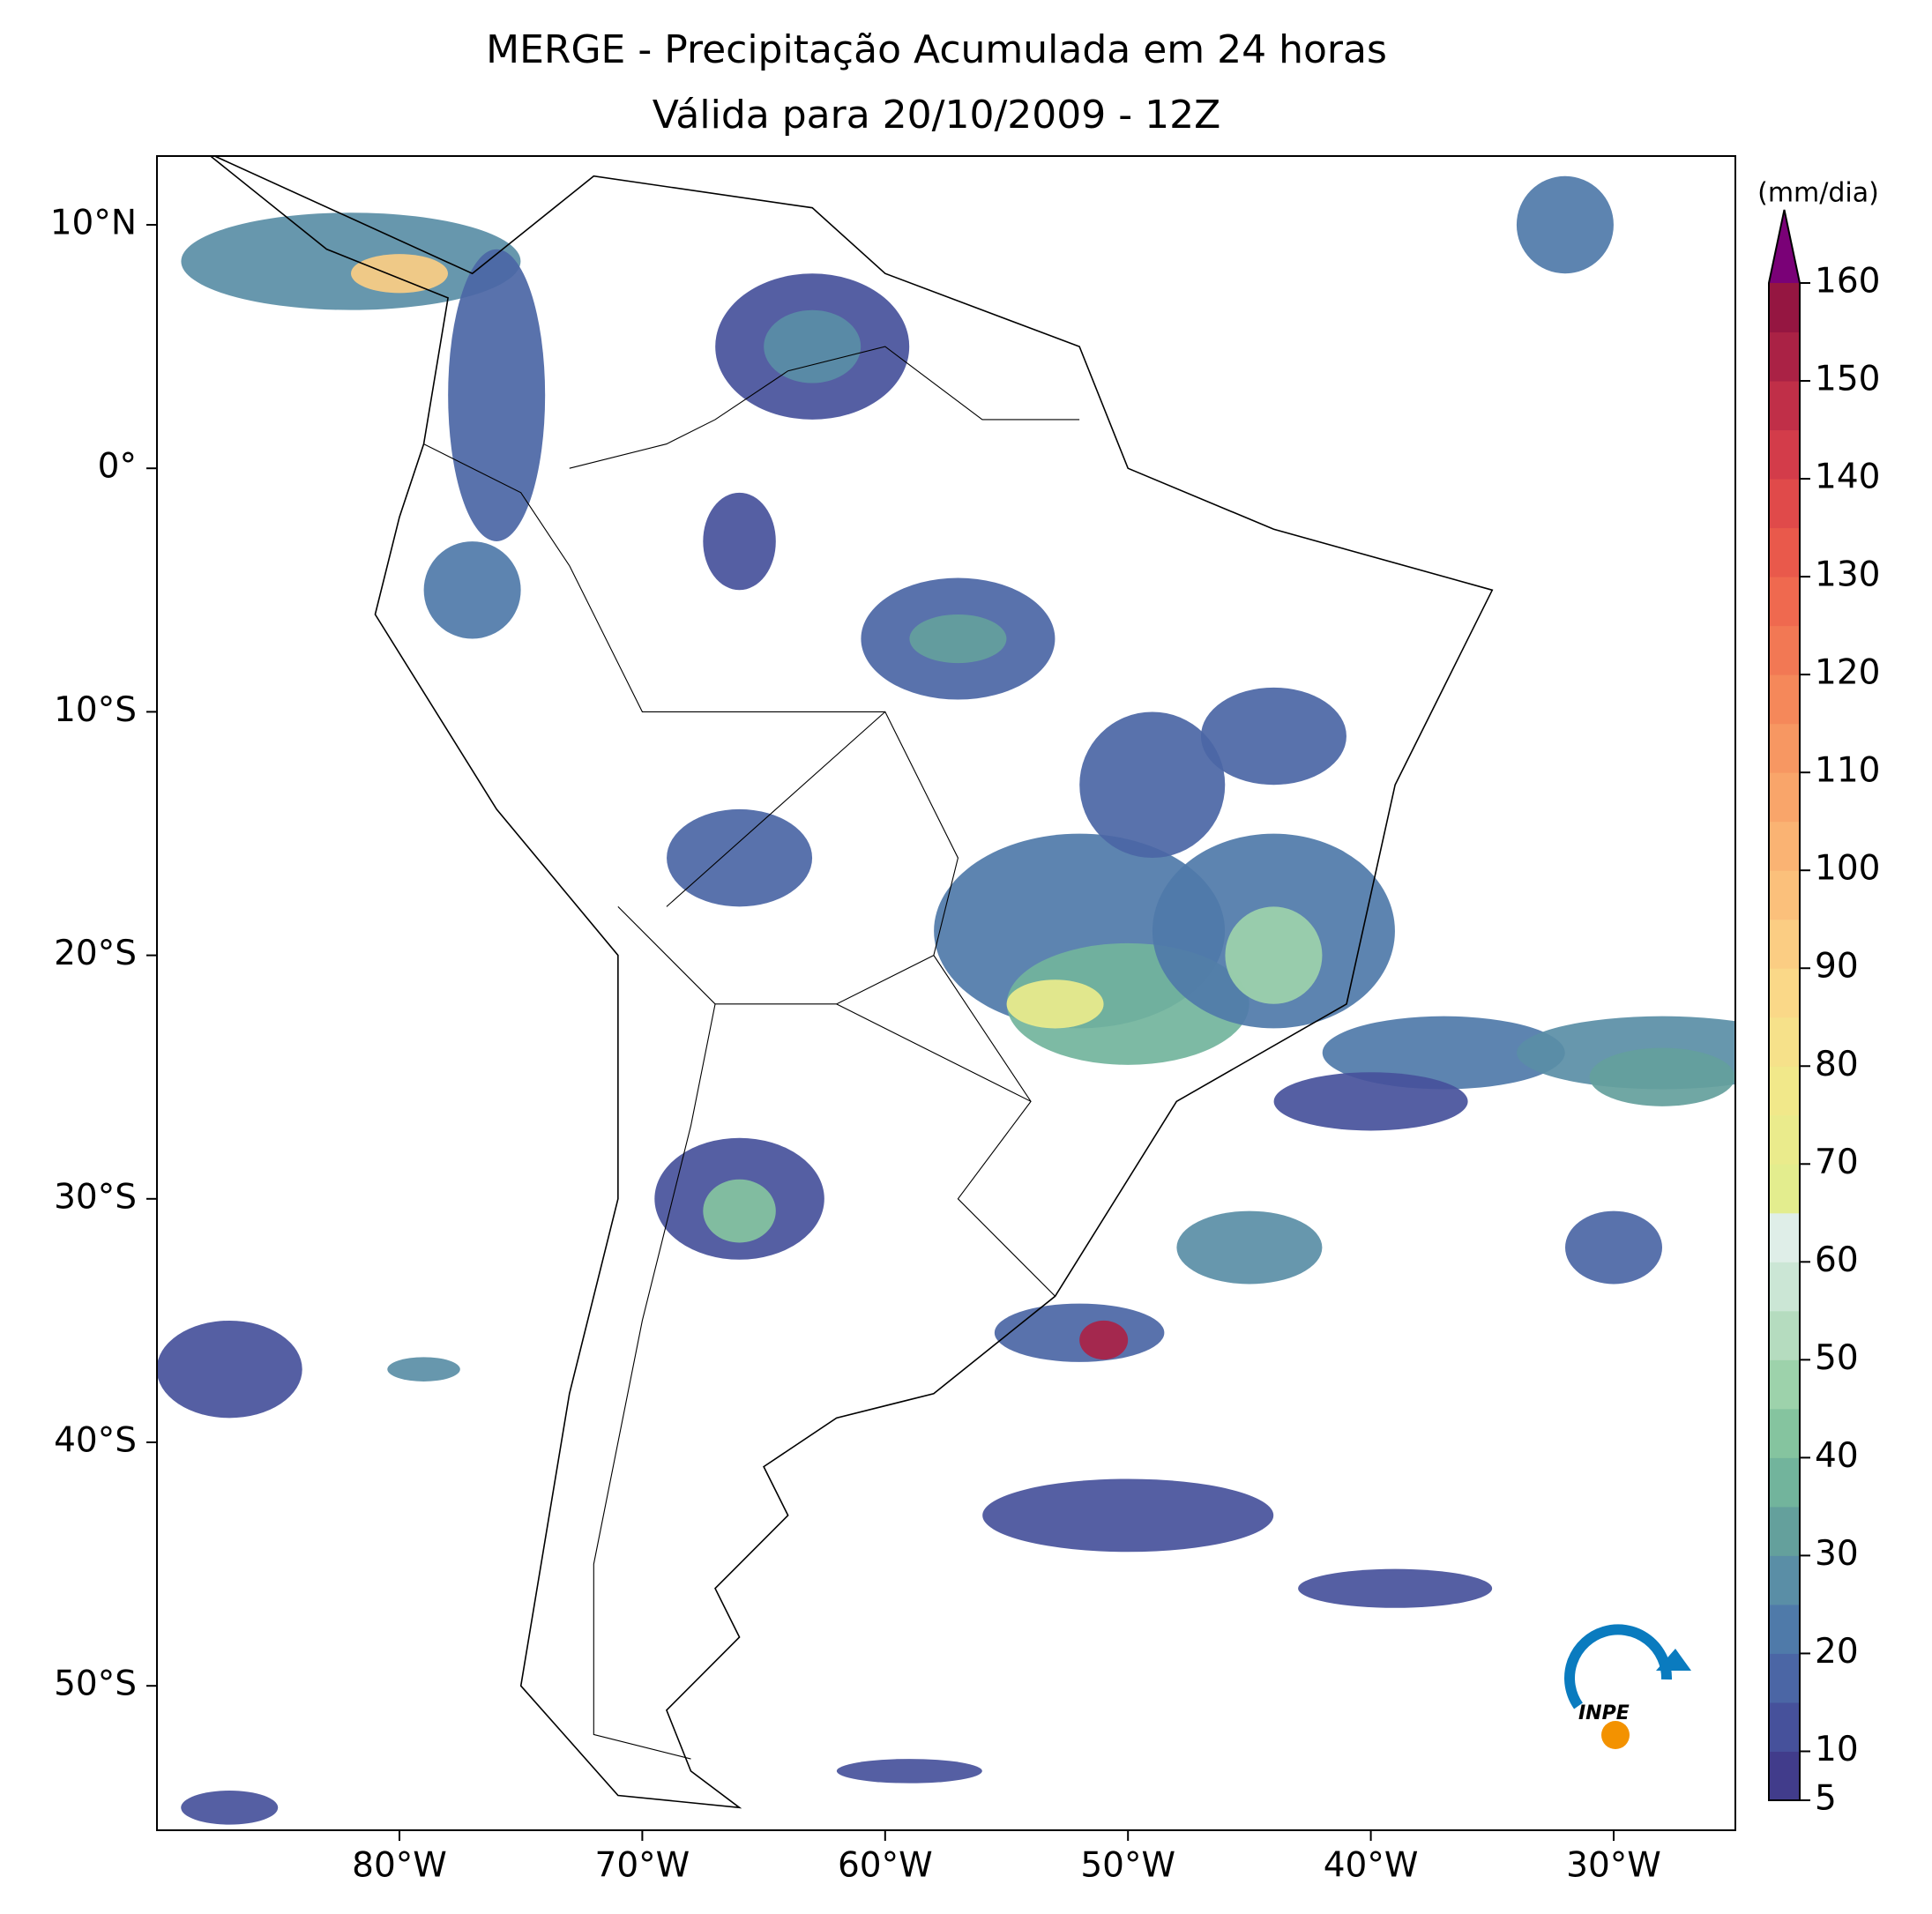  What do you see at coordinates (1837, 1456) in the screenshot?
I see `colorbar-tick-label: 40` at bounding box center [1837, 1456].